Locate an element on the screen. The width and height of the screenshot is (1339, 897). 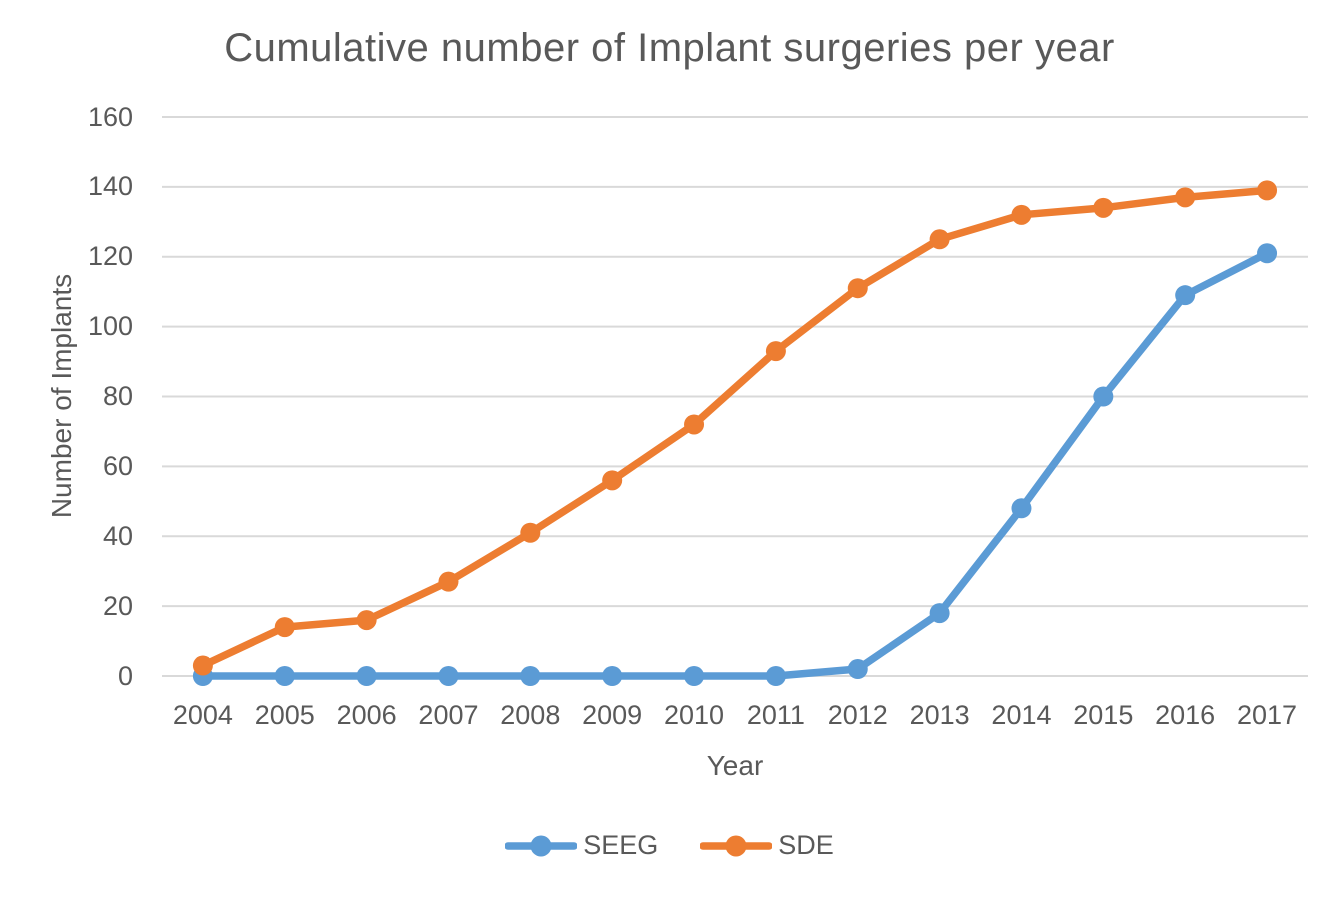
x-tick-label: 2013 is located at coordinates (939, 715).